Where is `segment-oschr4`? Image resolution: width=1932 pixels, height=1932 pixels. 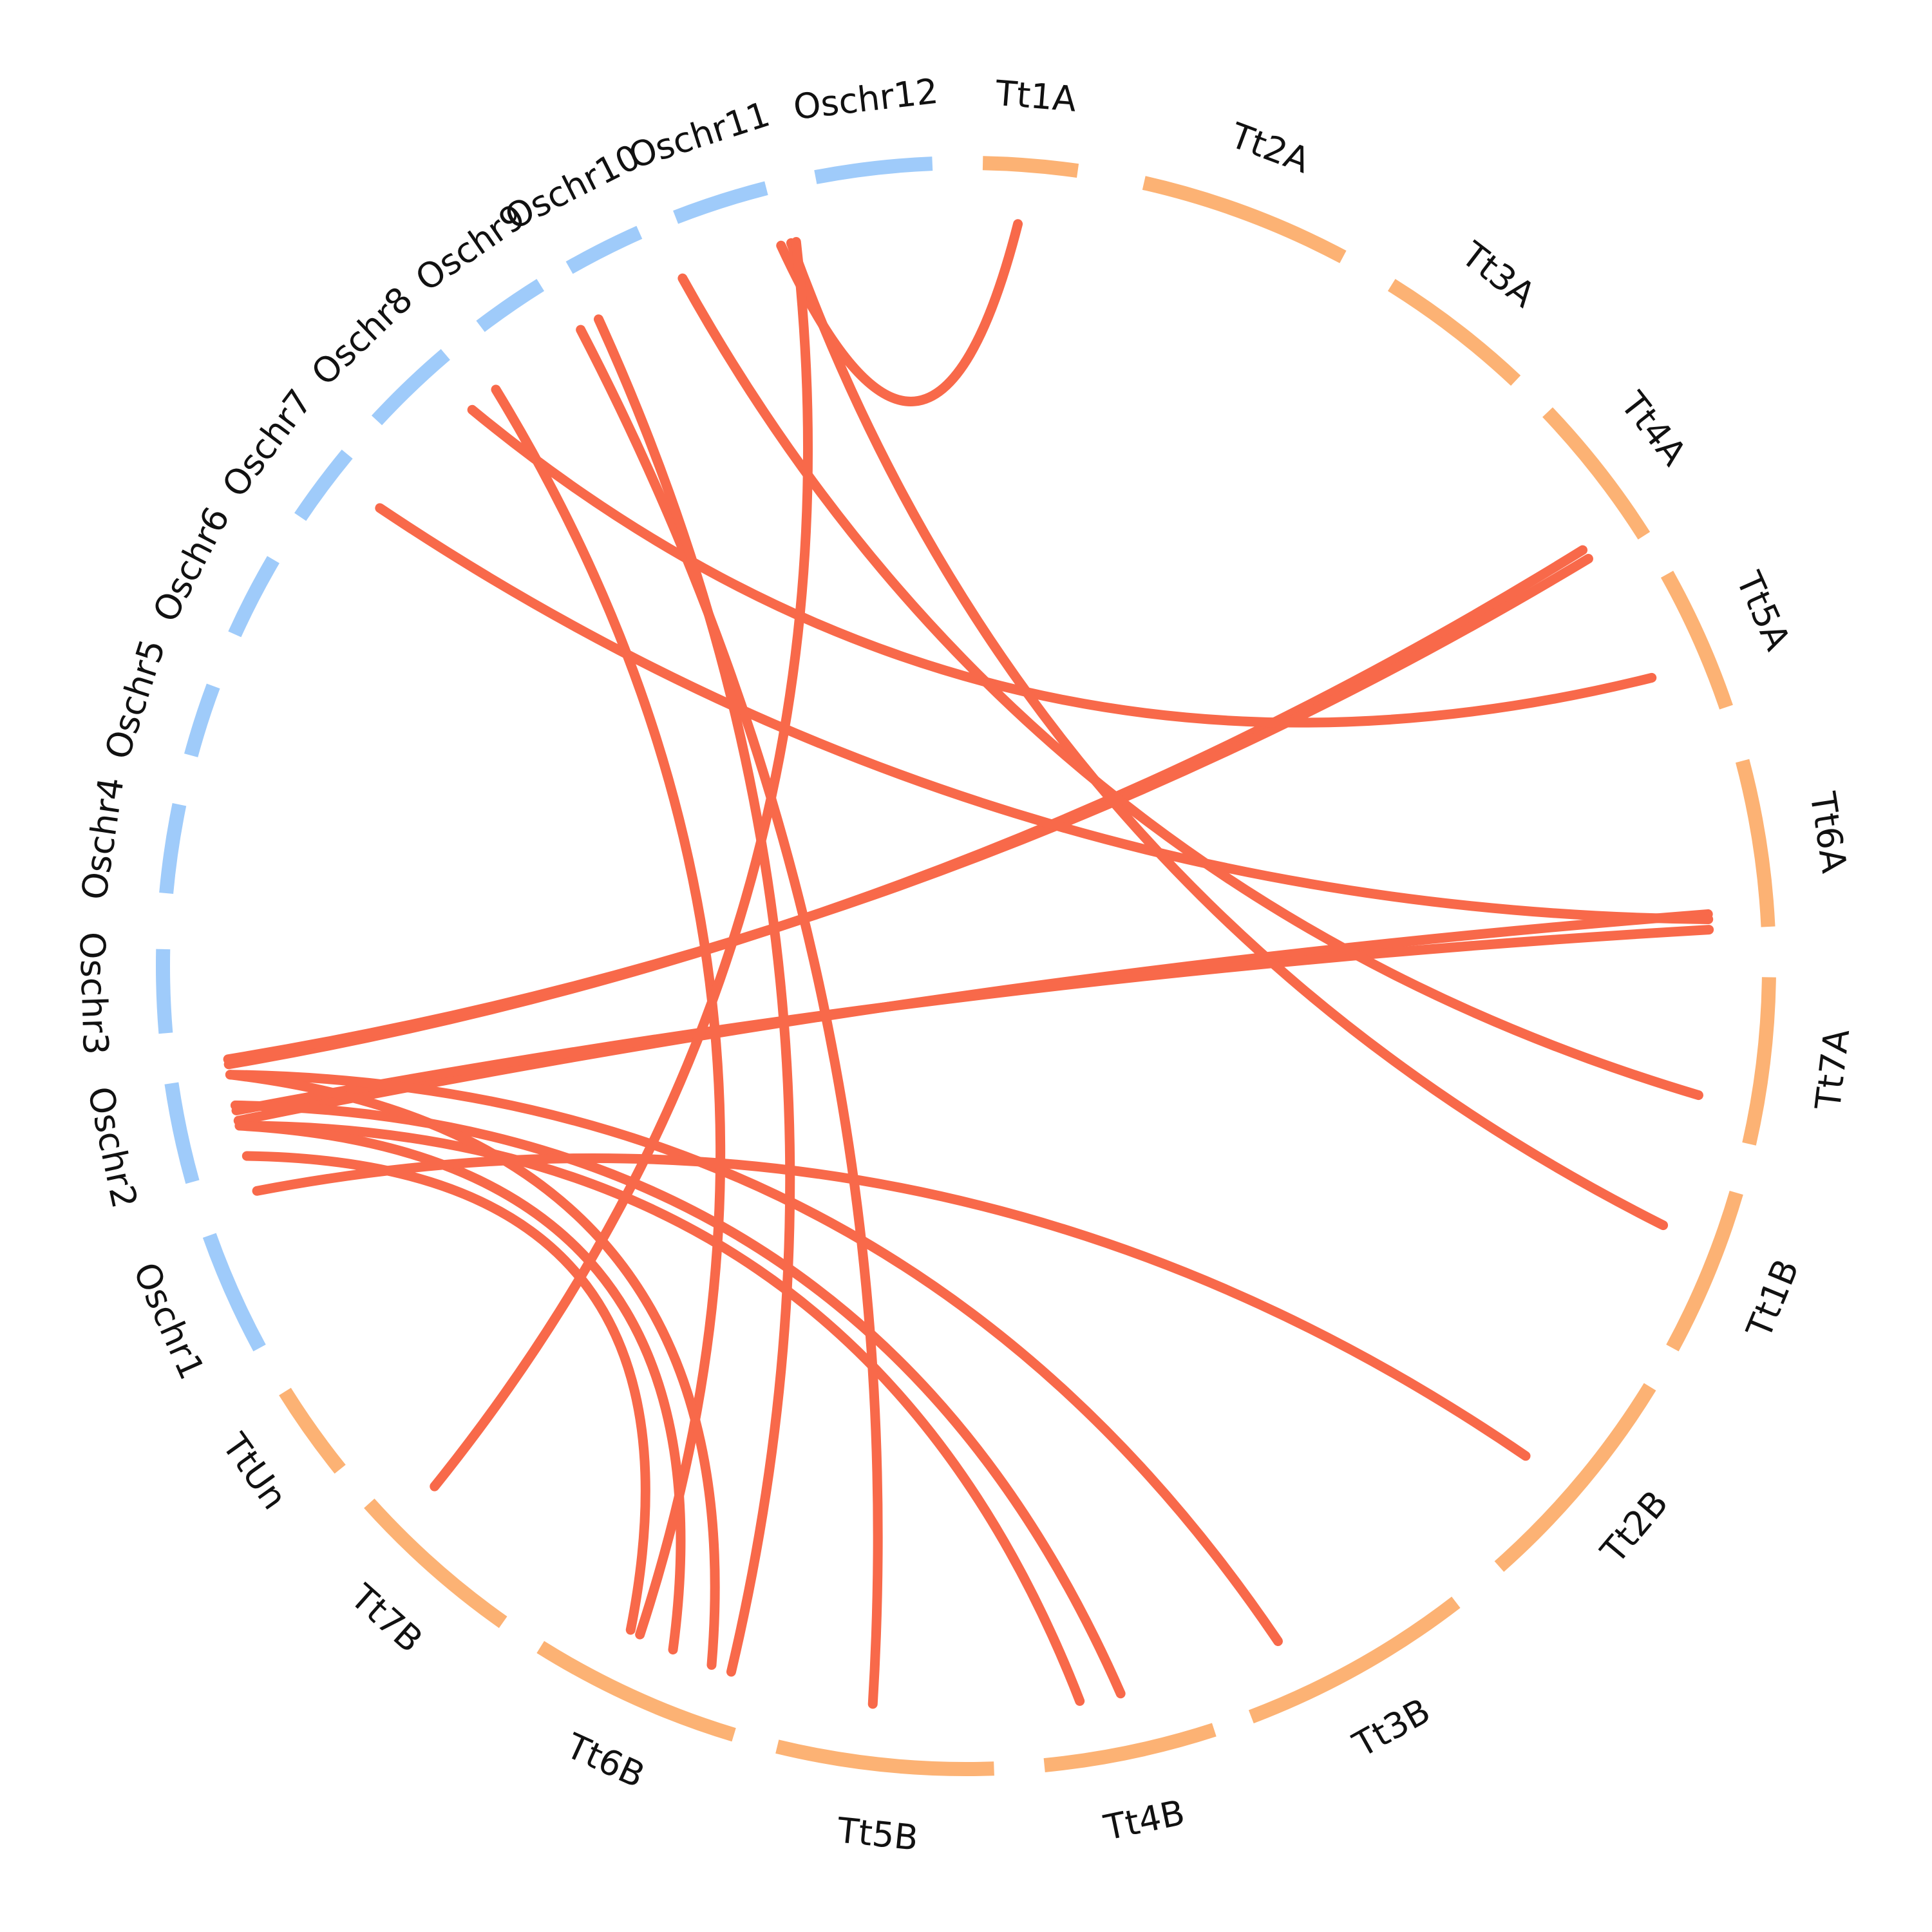 segment-oschr4 is located at coordinates (173, 848).